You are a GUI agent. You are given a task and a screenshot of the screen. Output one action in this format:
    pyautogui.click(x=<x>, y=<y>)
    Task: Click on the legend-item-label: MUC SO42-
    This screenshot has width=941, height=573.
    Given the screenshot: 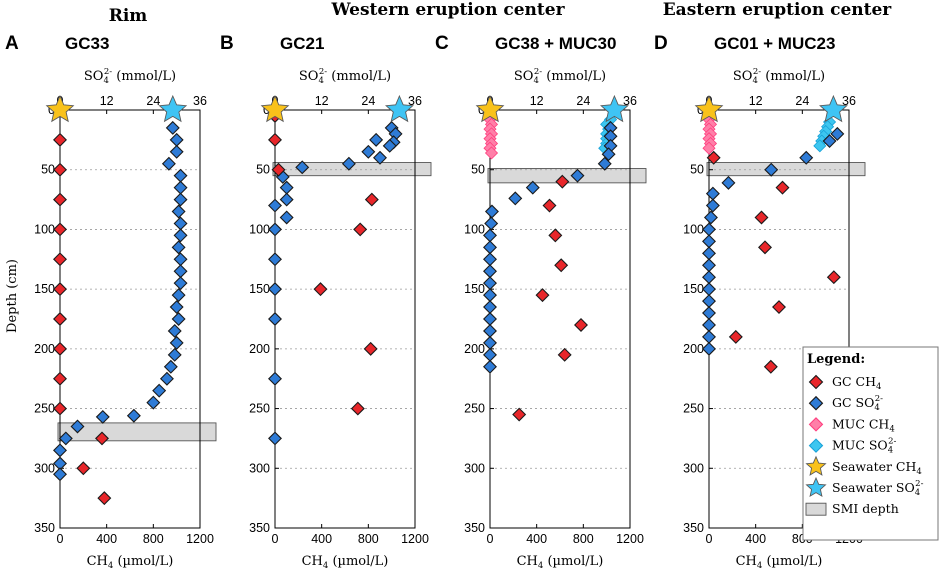 What is the action you would take?
    pyautogui.click(x=864, y=446)
    